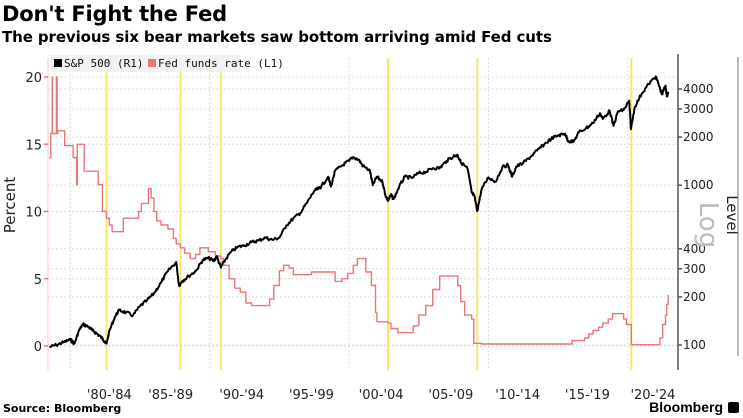 This screenshot has height=418, width=743. I want to click on right-axis-tick-label: 2000, so click(698, 137).